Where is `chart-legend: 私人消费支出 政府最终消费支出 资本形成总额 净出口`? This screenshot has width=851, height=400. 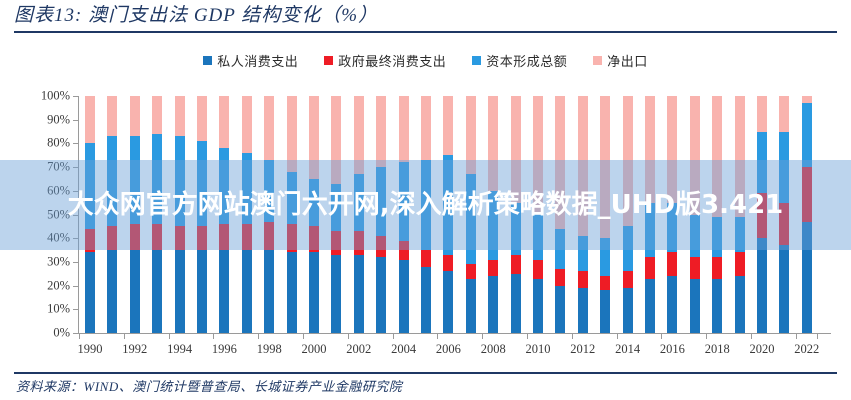
chart-legend: 私人消费支出 政府最终消费支出 资本形成总额 净出口 is located at coordinates (425, 60).